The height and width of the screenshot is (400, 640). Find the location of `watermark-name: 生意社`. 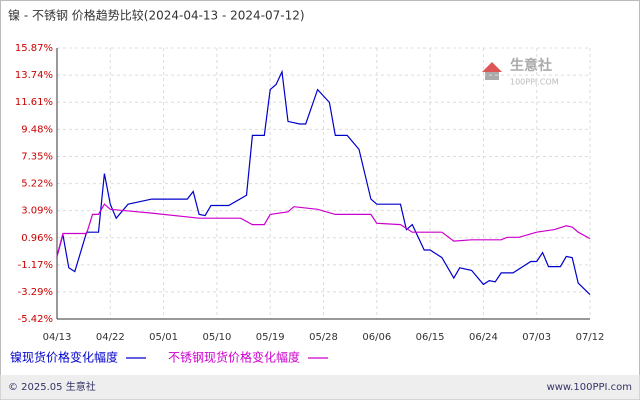

watermark-name: 生意社 is located at coordinates (531, 65).